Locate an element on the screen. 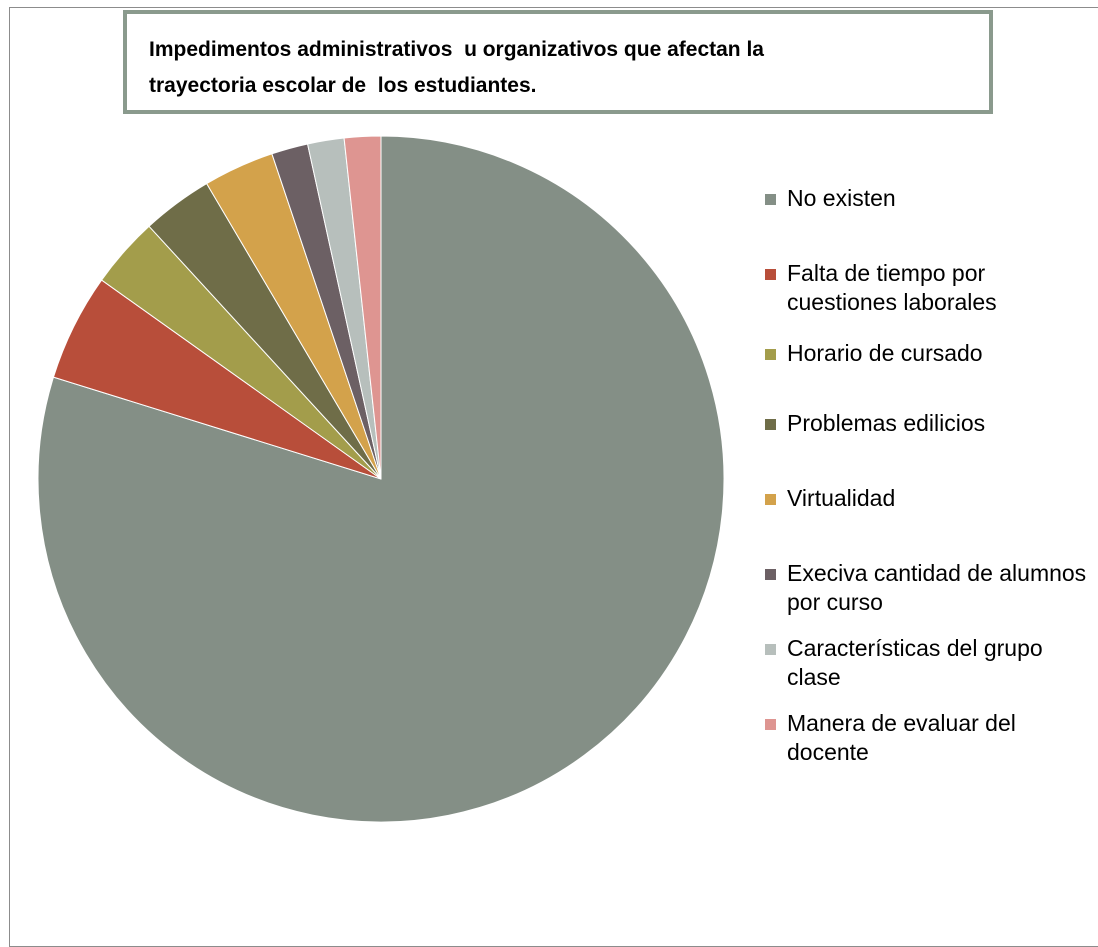 This screenshot has height=947, width=1098. legend-label-0: No existen is located at coordinates (841, 198).